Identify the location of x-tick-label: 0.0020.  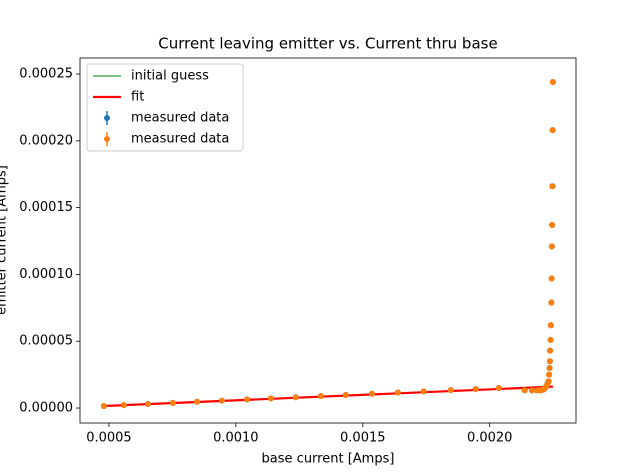
(490, 438).